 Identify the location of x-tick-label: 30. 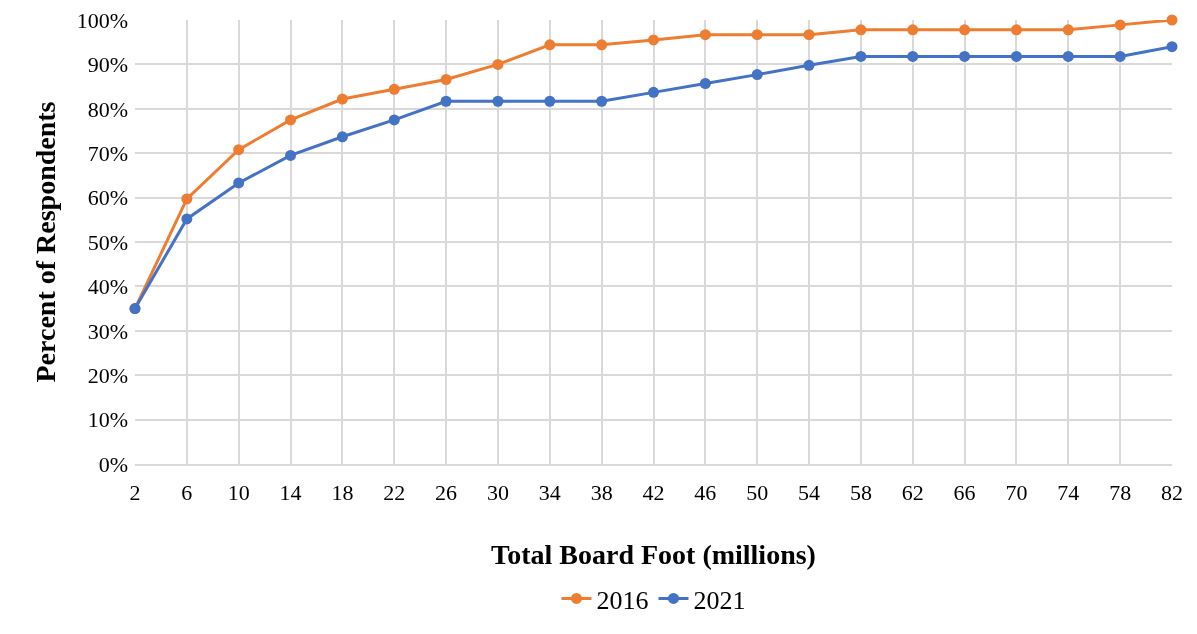
(497, 493).